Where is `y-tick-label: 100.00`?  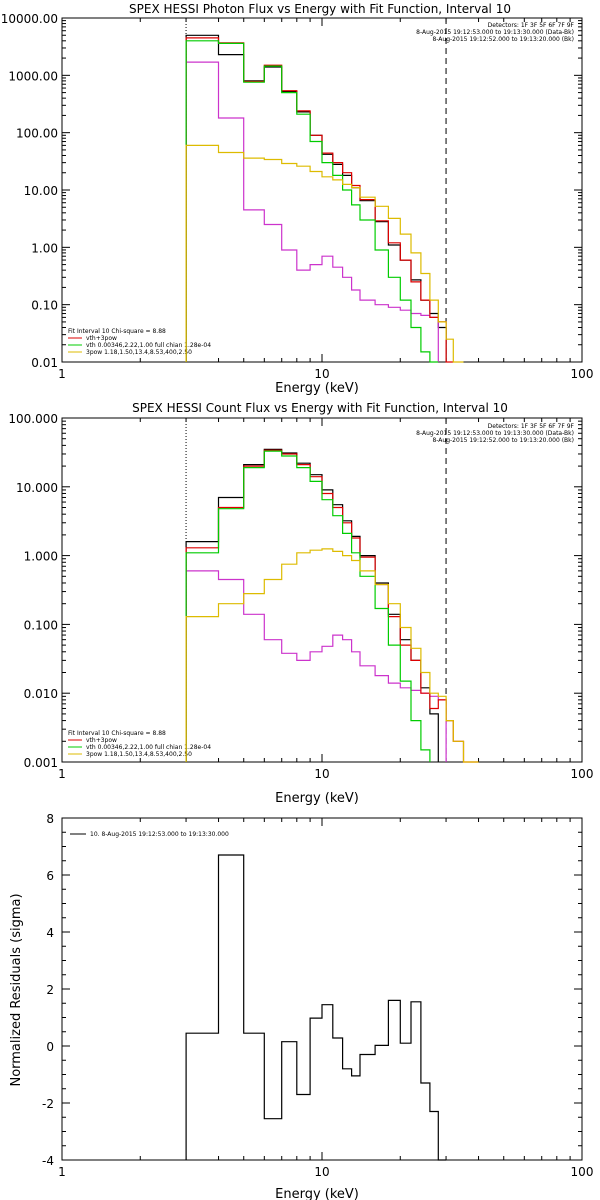 y-tick-label: 100.00 is located at coordinates (37, 134).